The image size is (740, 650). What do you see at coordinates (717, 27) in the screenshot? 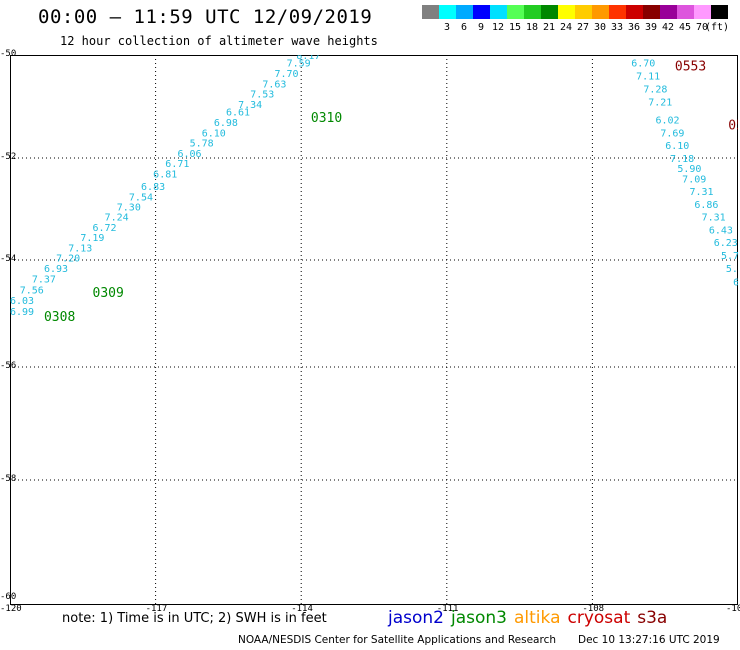
I see `legend-unit: (ft)` at bounding box center [717, 27].